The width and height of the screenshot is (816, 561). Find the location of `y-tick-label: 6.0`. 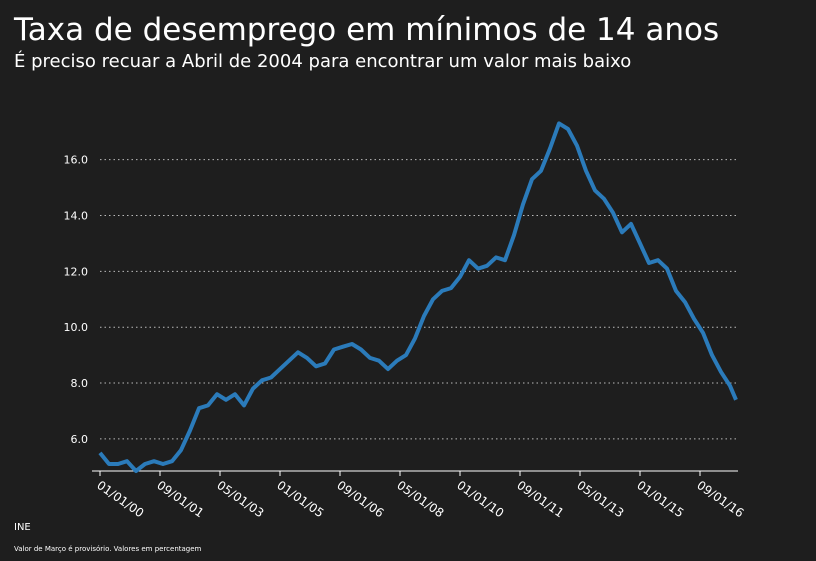

y-tick-label: 6.0 is located at coordinates (80, 439).